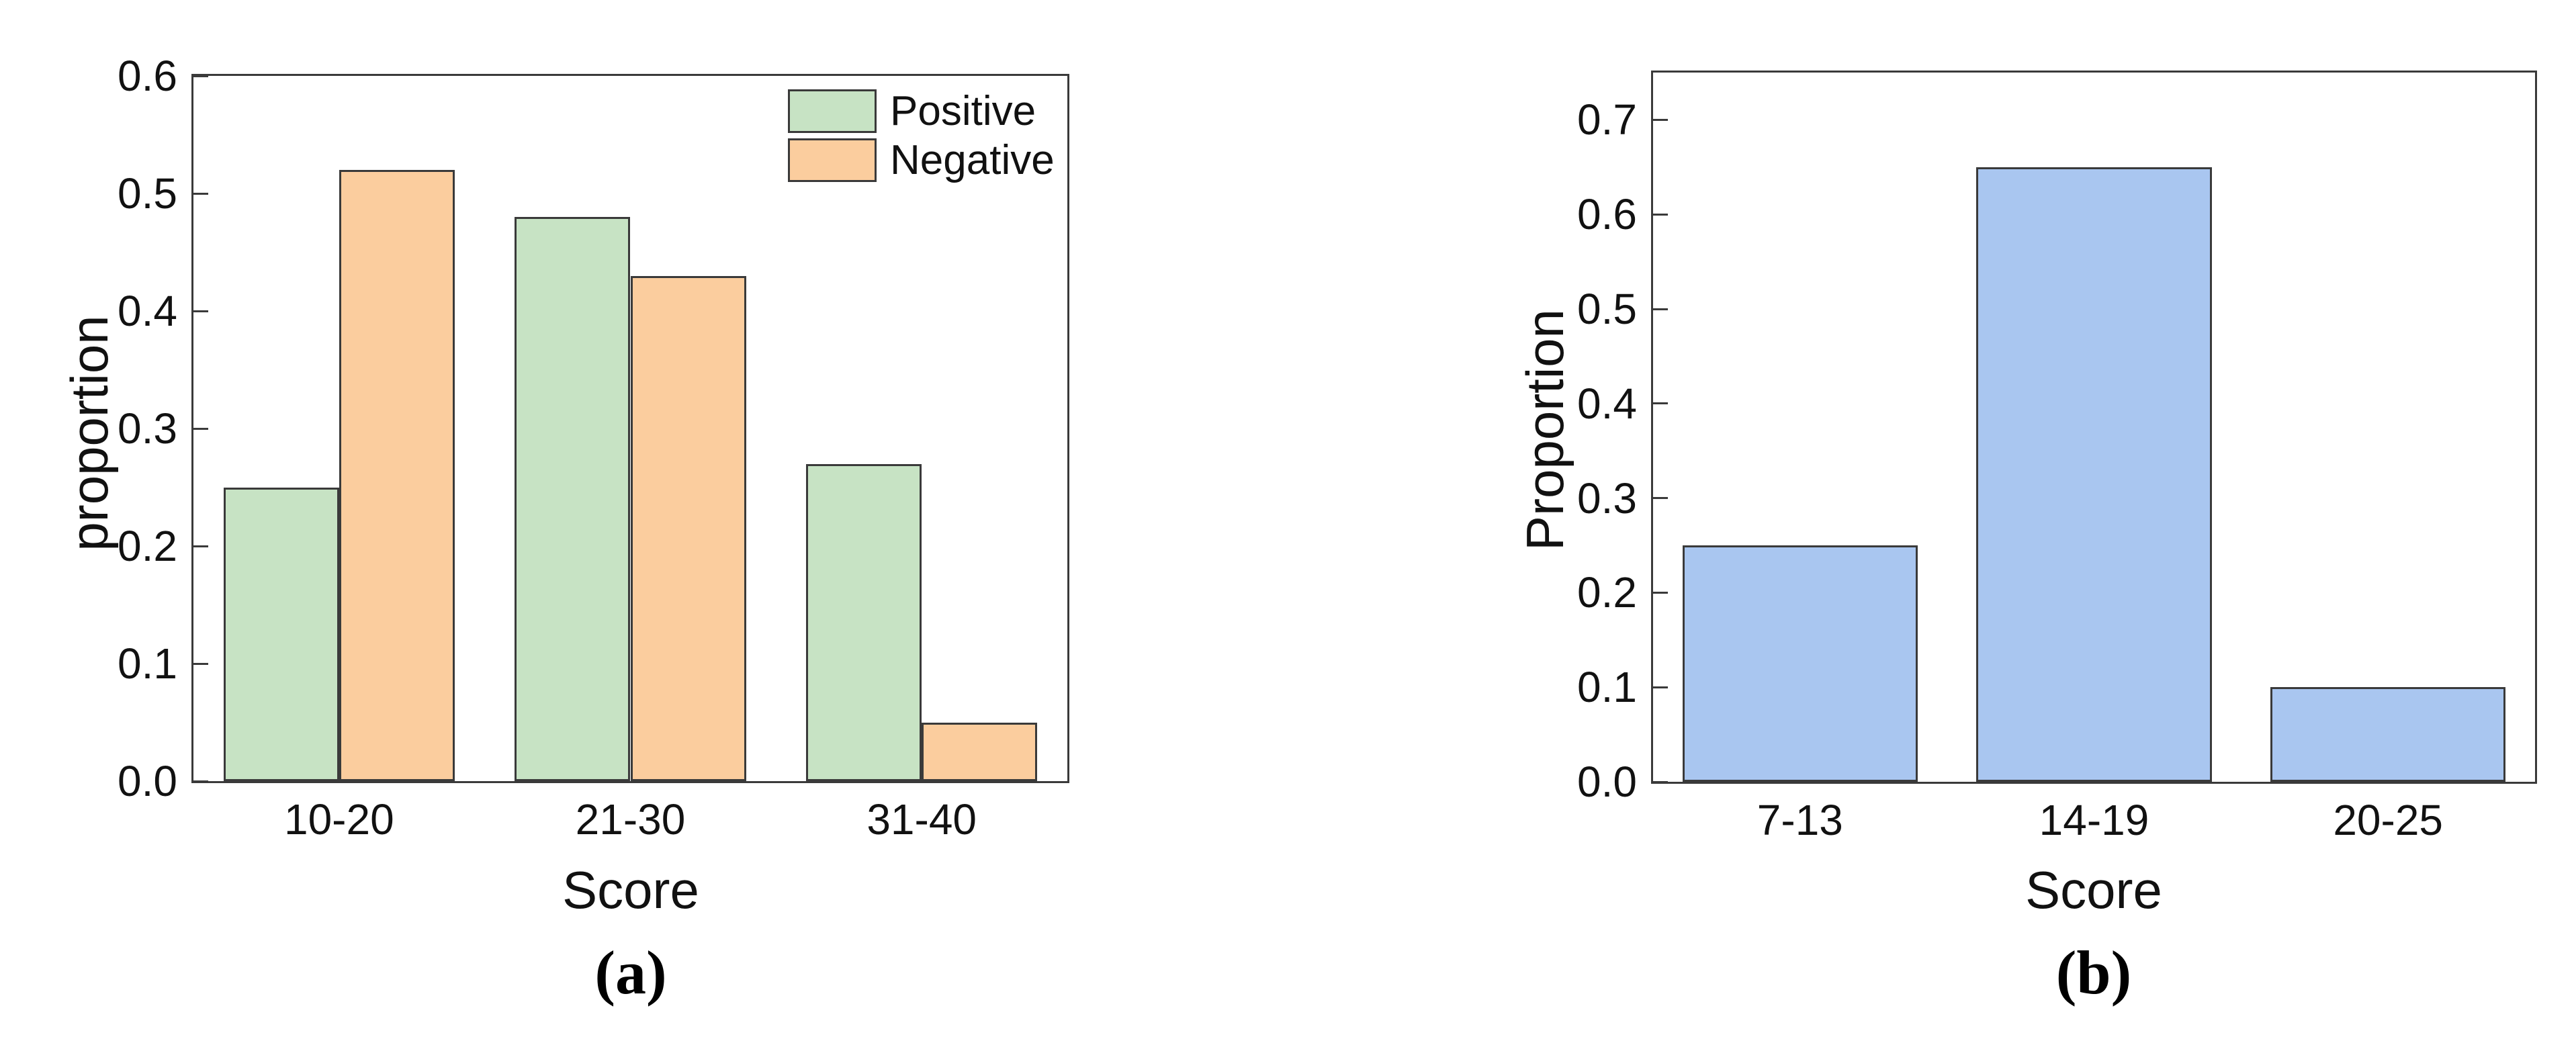 This screenshot has height=1037, width=2576. Describe the element at coordinates (833, 160) in the screenshot. I see `legend-swatch-negative` at that location.